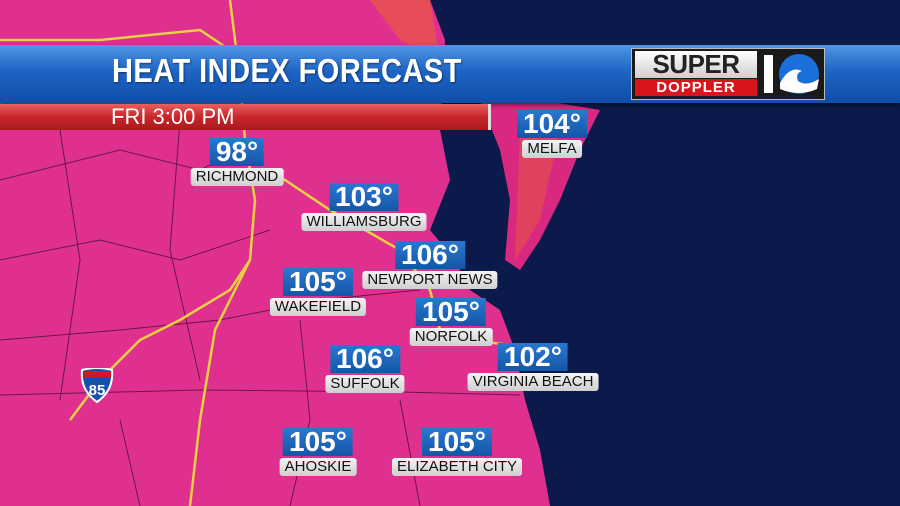 This screenshot has width=900, height=506. I want to click on city-ahoskie: 105° AHOSKIE, so click(318, 452).